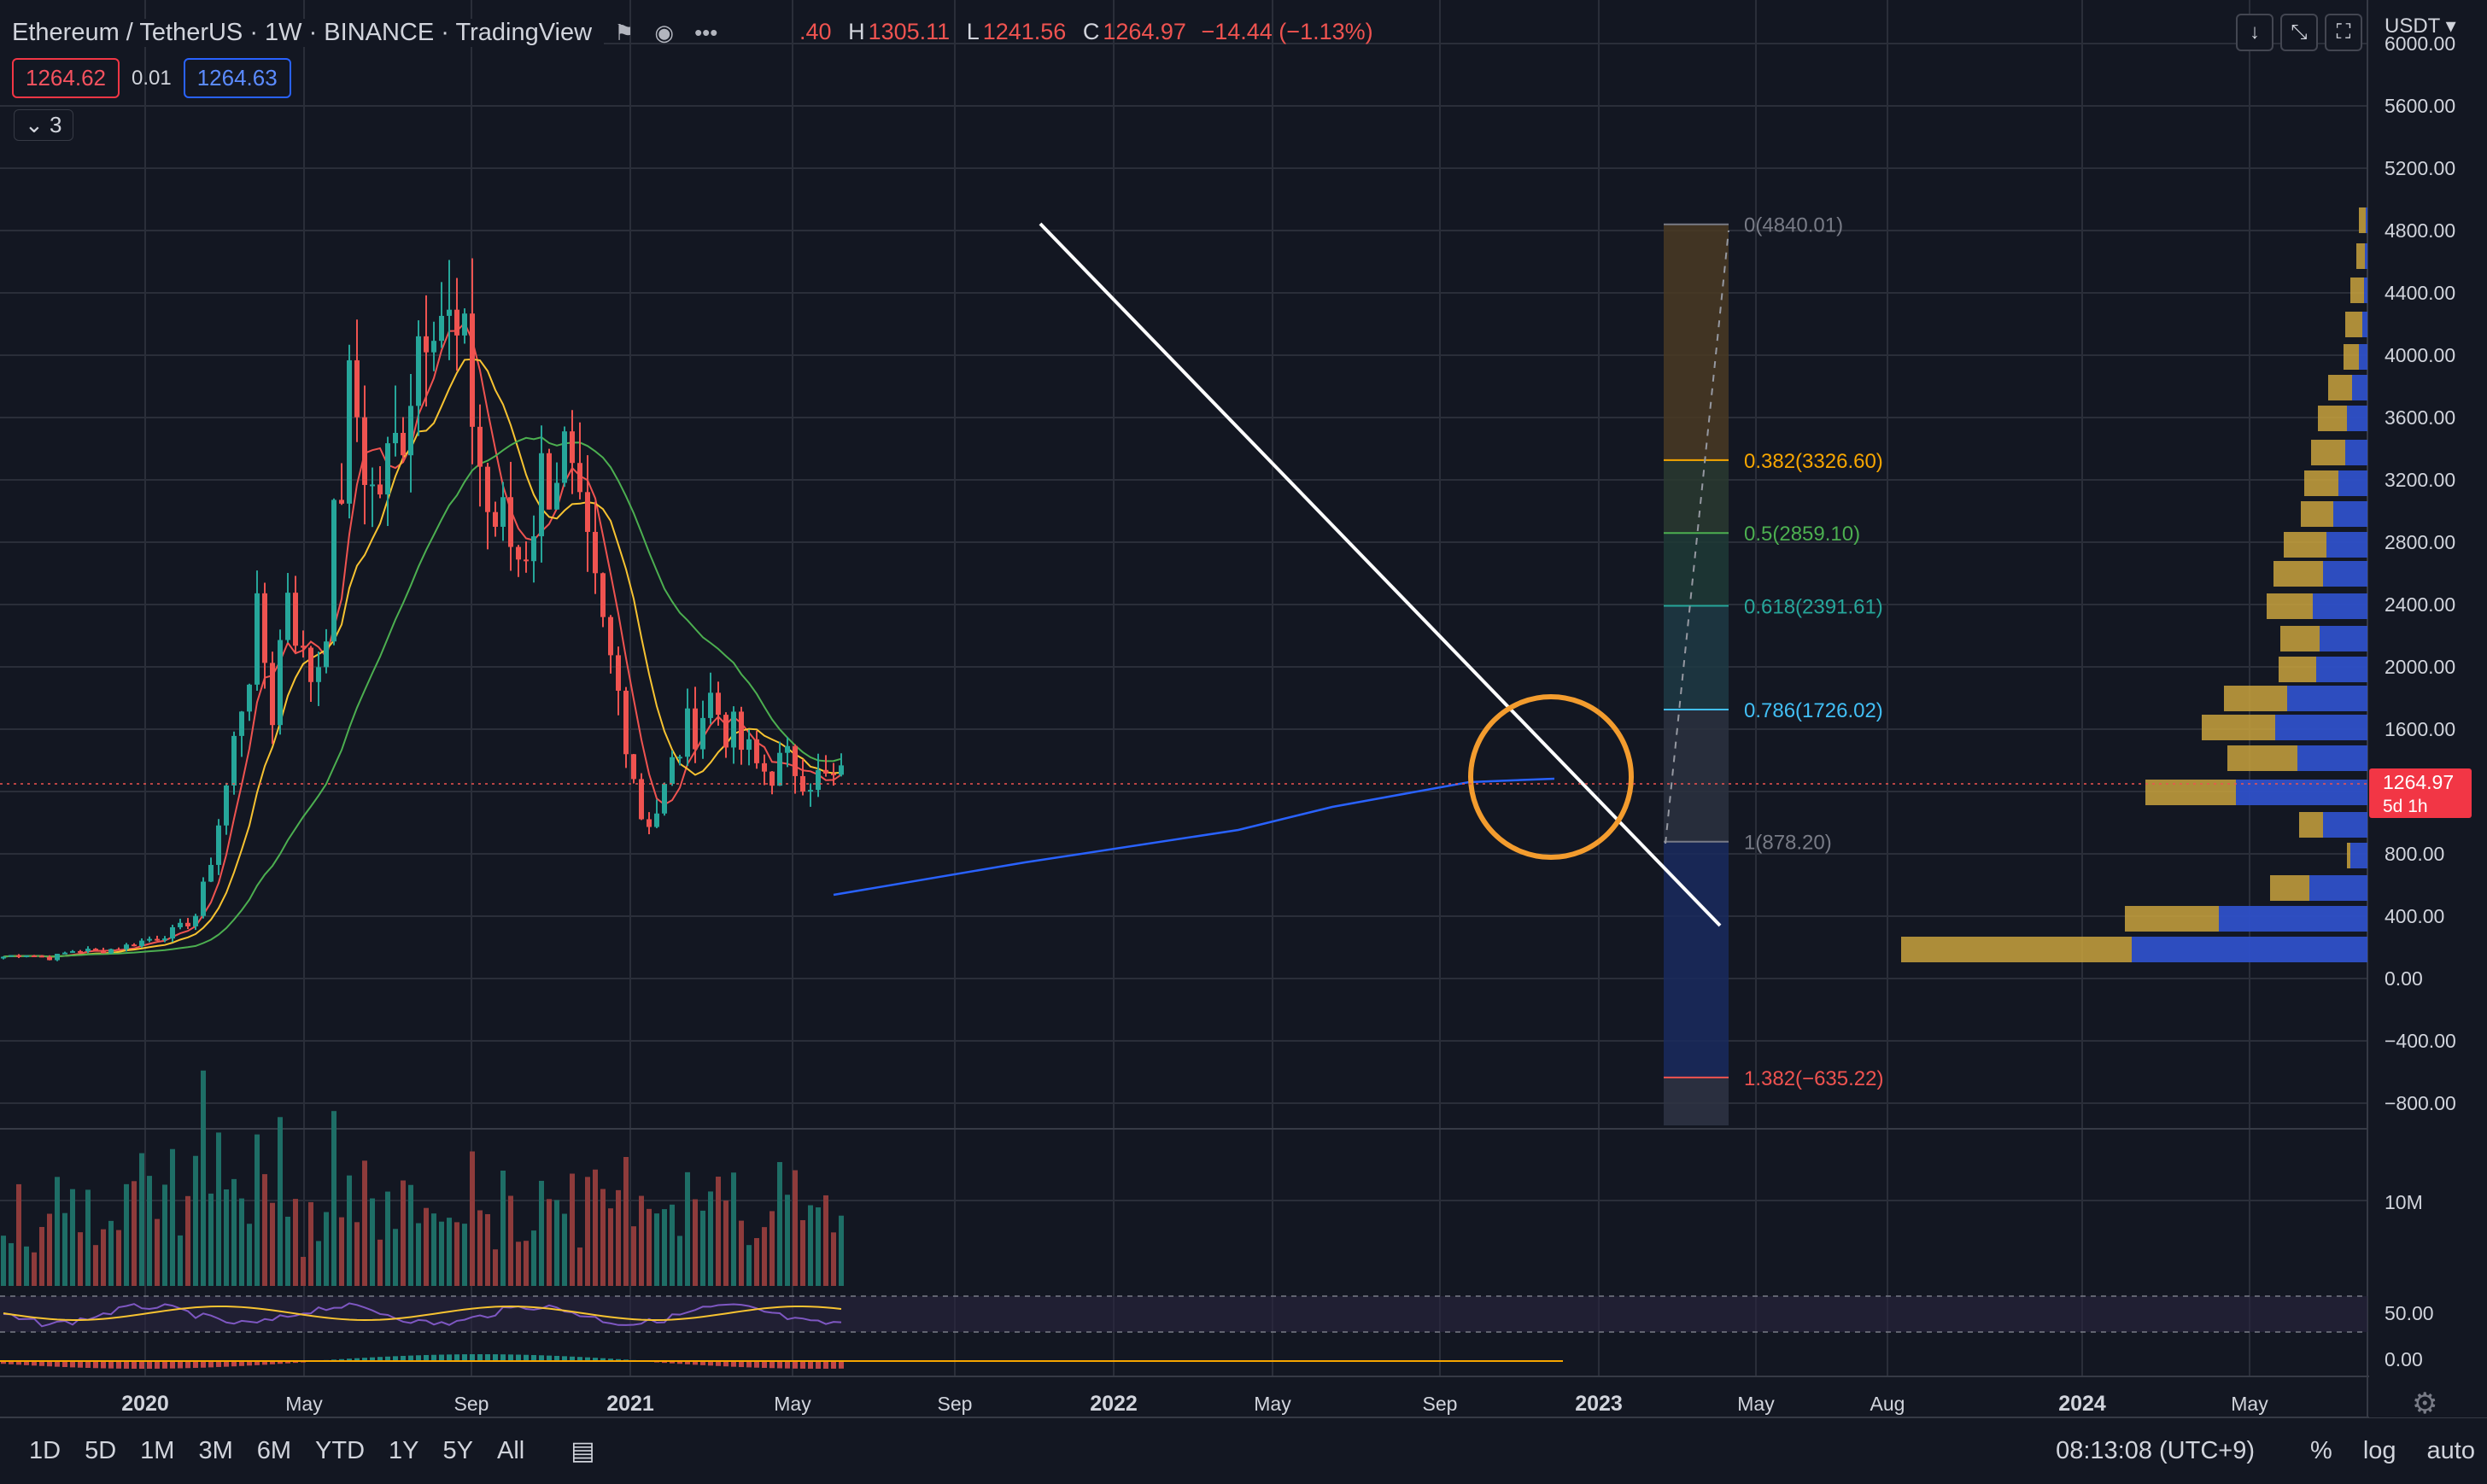 The width and height of the screenshot is (2487, 1484). What do you see at coordinates (1551, 777) in the screenshot?
I see `highlight-circle` at bounding box center [1551, 777].